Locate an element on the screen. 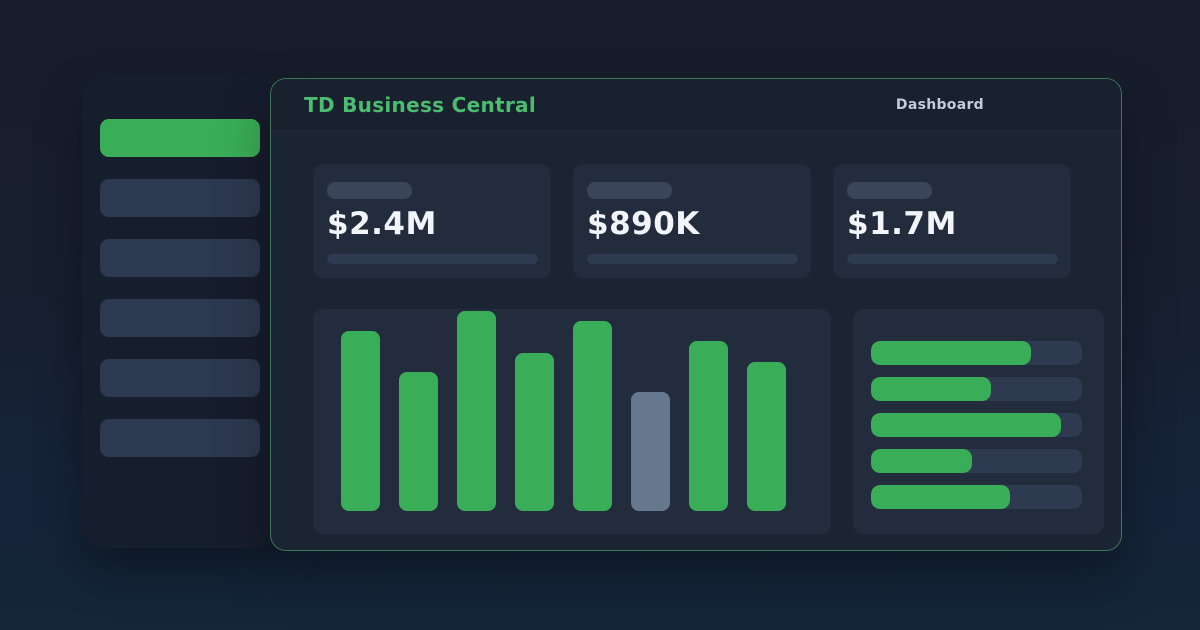 This screenshot has height=630, width=1200. kpi-card-1: $2.4M is located at coordinates (432, 221).